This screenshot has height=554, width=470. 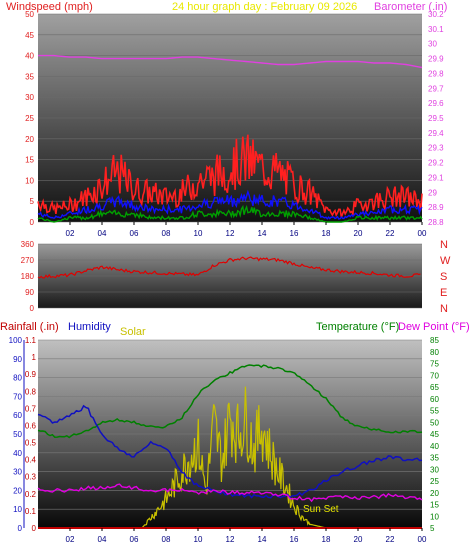 I want to click on barometer-tick-label: 28.8, so click(x=436, y=222).